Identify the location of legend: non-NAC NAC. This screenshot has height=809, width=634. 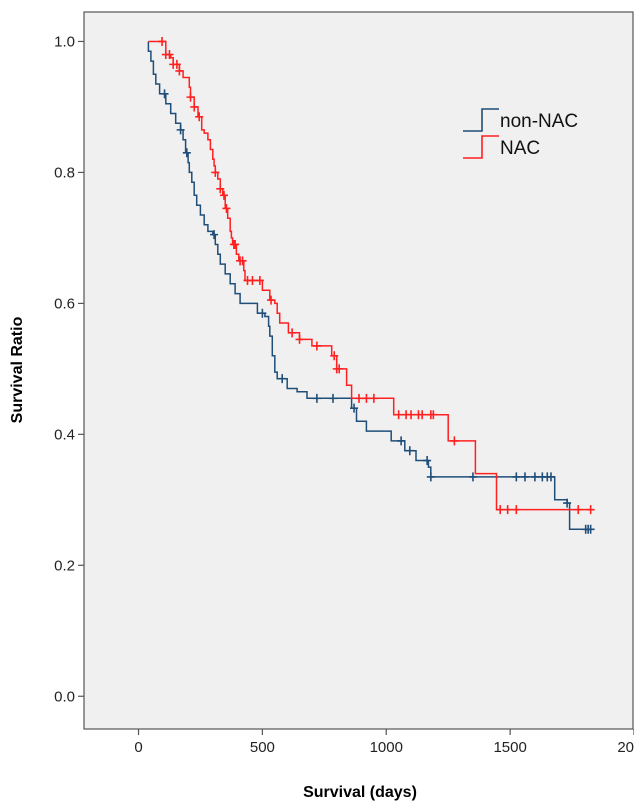
(520, 133).